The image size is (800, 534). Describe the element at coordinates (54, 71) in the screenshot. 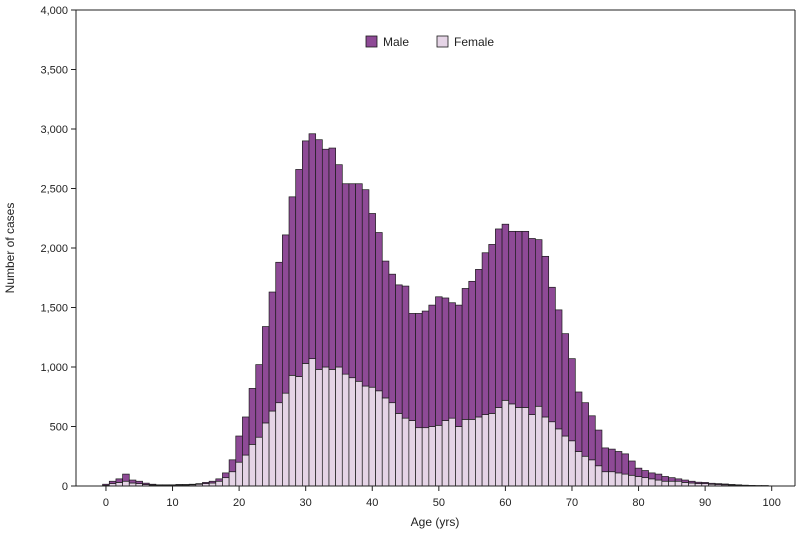

I see `y-tick-label: 3,500` at that location.